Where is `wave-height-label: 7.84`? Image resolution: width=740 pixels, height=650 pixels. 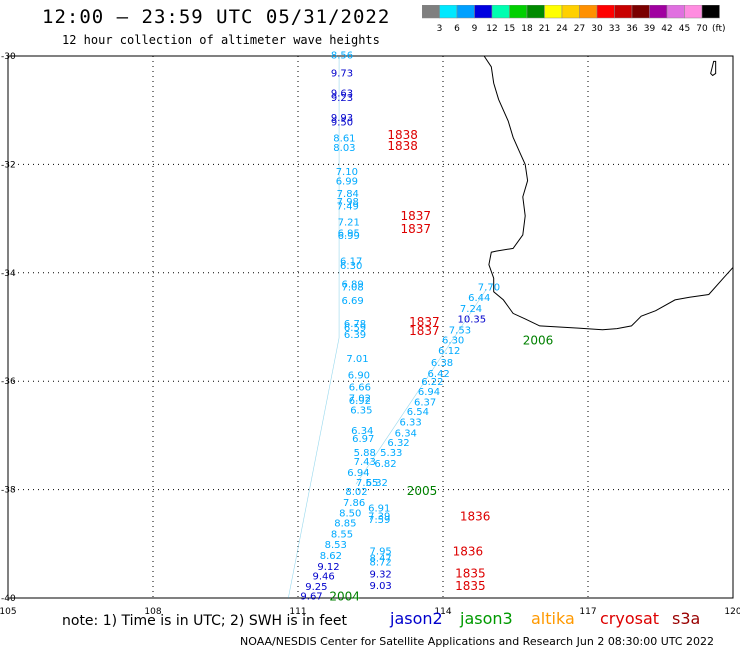
wave-height-label: 7.84 is located at coordinates (348, 194).